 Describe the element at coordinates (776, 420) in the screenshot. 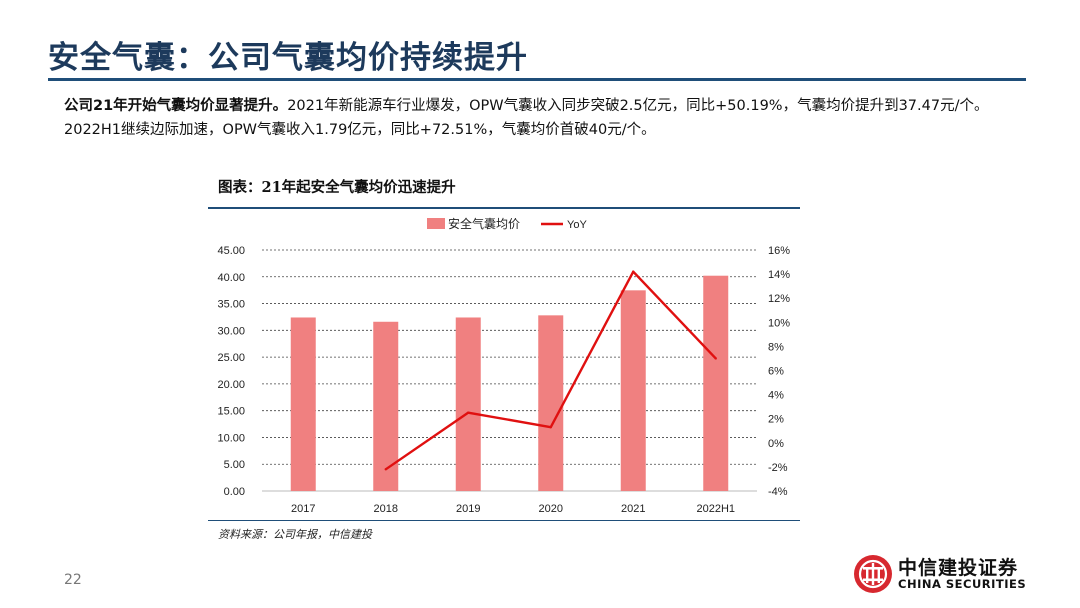

I see `right-tick-label: 2%` at that location.